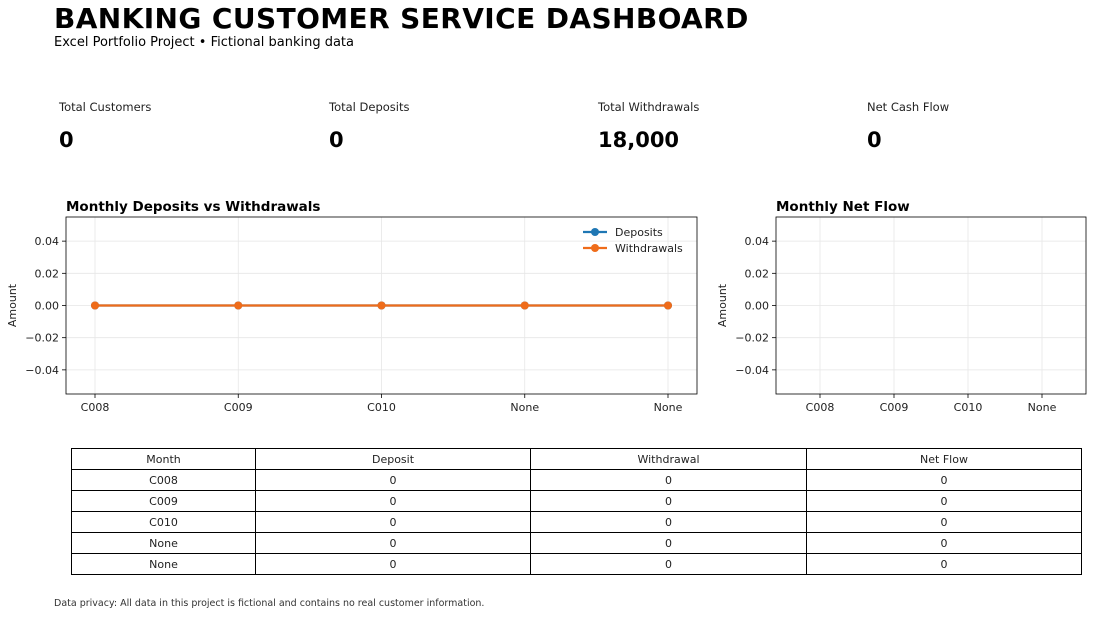 Image resolution: width=1100 pixels, height=618 pixels. What do you see at coordinates (42, 370) in the screenshot?
I see `chart1-y-tick-label: −0.04` at bounding box center [42, 370].